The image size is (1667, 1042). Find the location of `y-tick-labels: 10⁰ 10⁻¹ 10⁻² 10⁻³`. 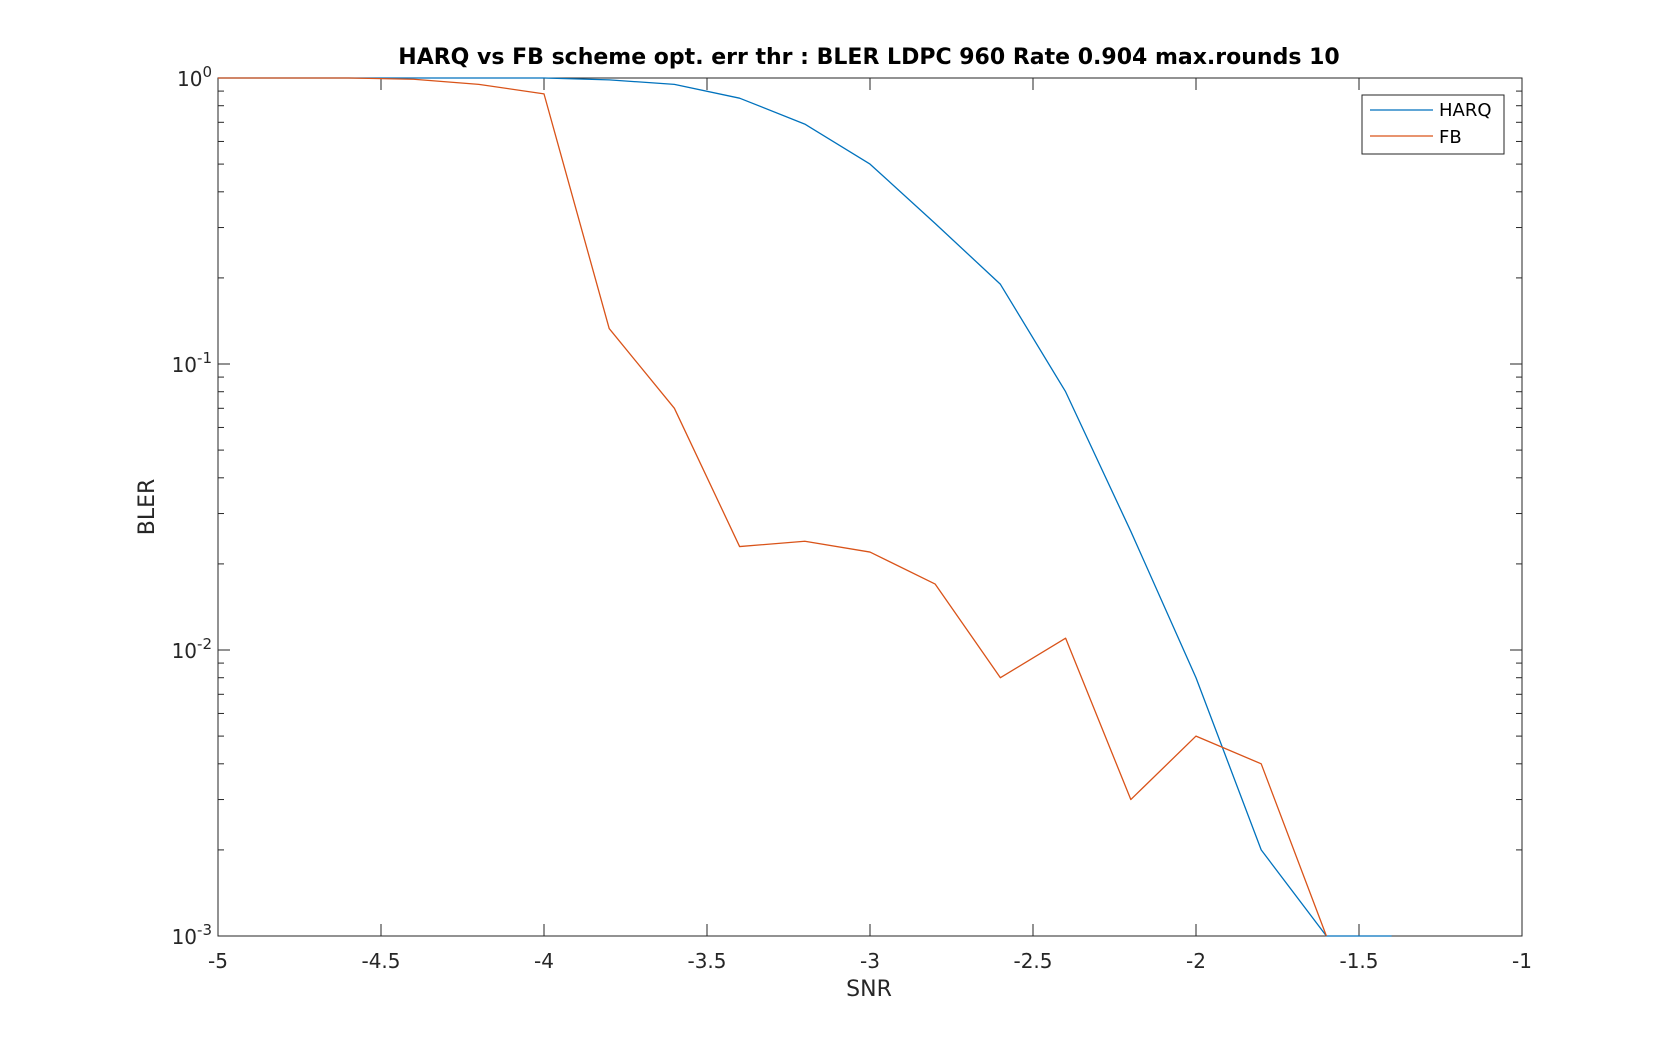

y-tick-labels: 10⁰ 10⁻¹ 10⁻² 10⁻³ is located at coordinates (192, 506).